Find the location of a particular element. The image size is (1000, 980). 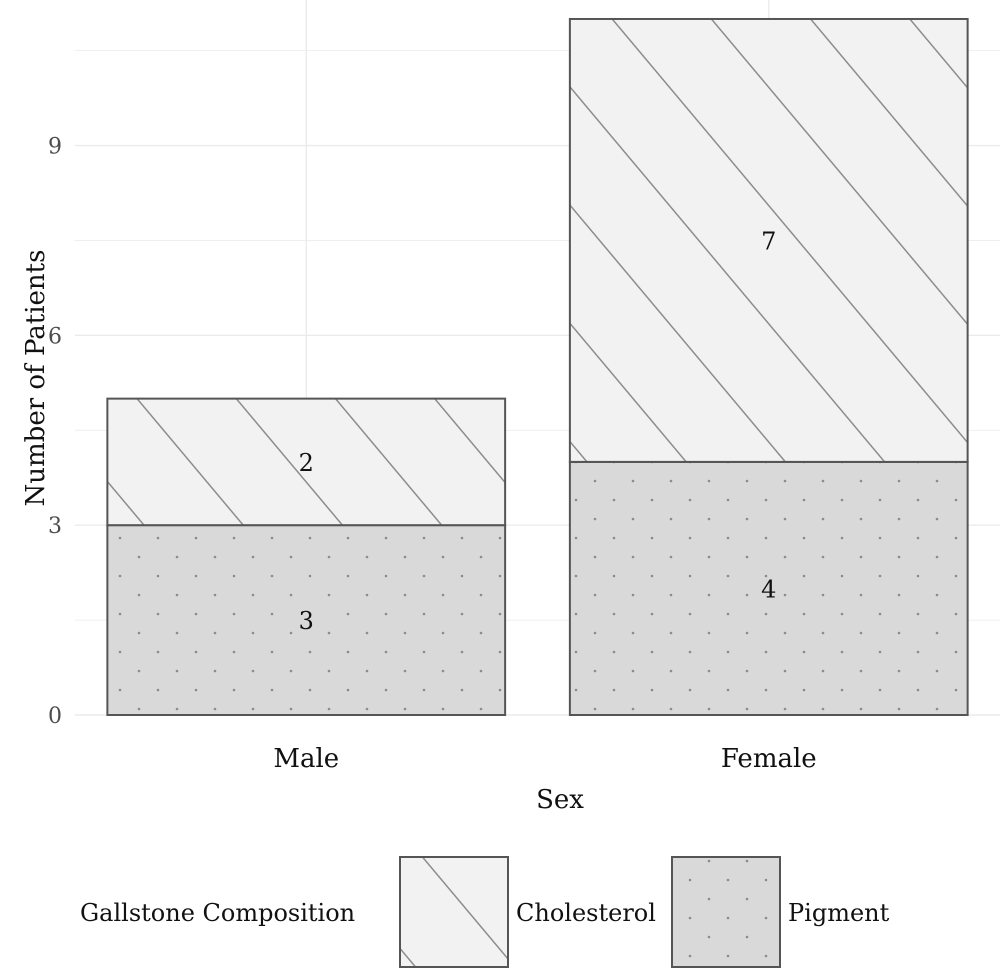

y-axis-title: Number of Patients is located at coordinates (36, 378).